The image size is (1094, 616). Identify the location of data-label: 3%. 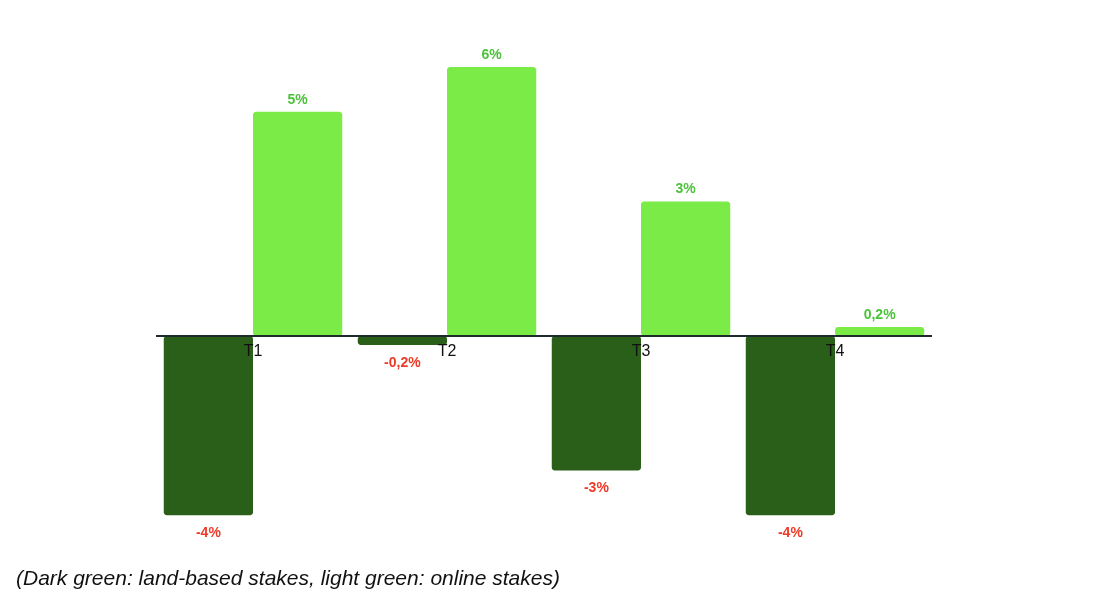
(686, 188).